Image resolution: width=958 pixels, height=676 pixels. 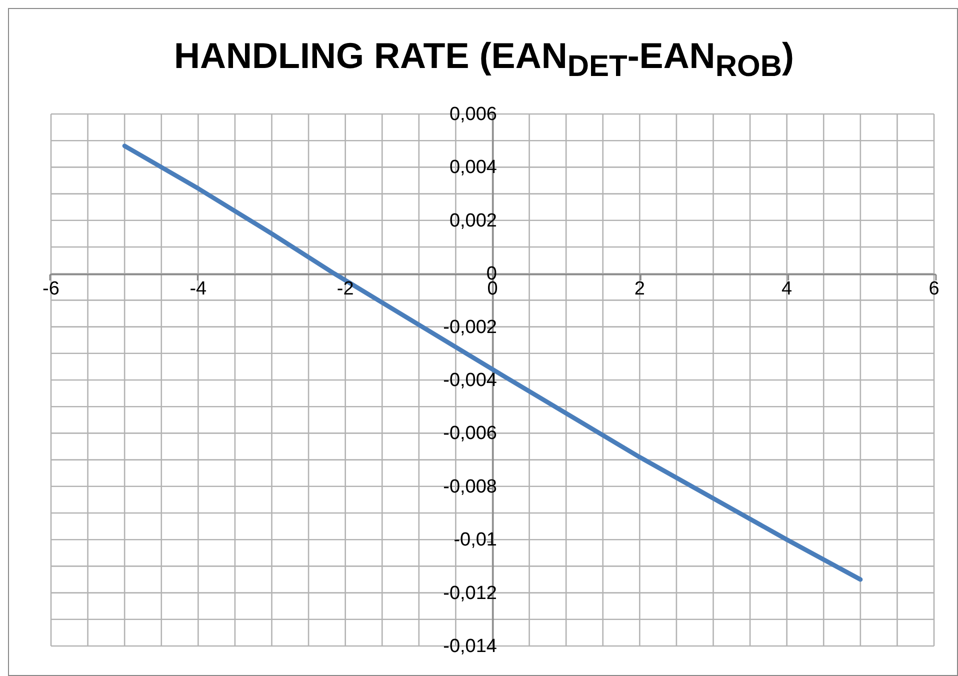 What do you see at coordinates (473, 221) in the screenshot?
I see `y-tick-label: 0,002` at bounding box center [473, 221].